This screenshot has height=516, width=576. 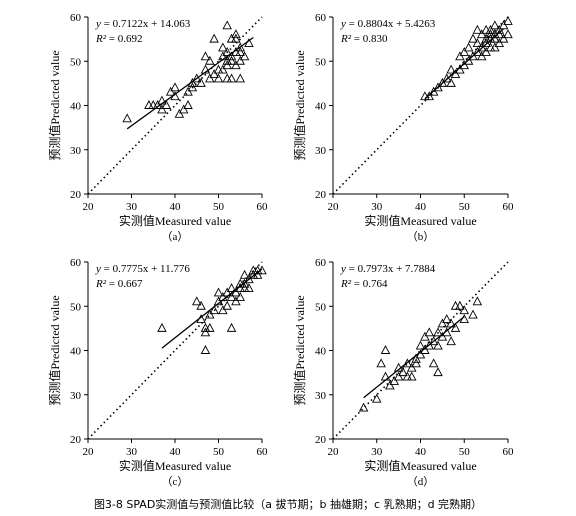 What do you see at coordinates (321, 107) in the screenshot?
I see `y-tick-label: 40` at bounding box center [321, 107].